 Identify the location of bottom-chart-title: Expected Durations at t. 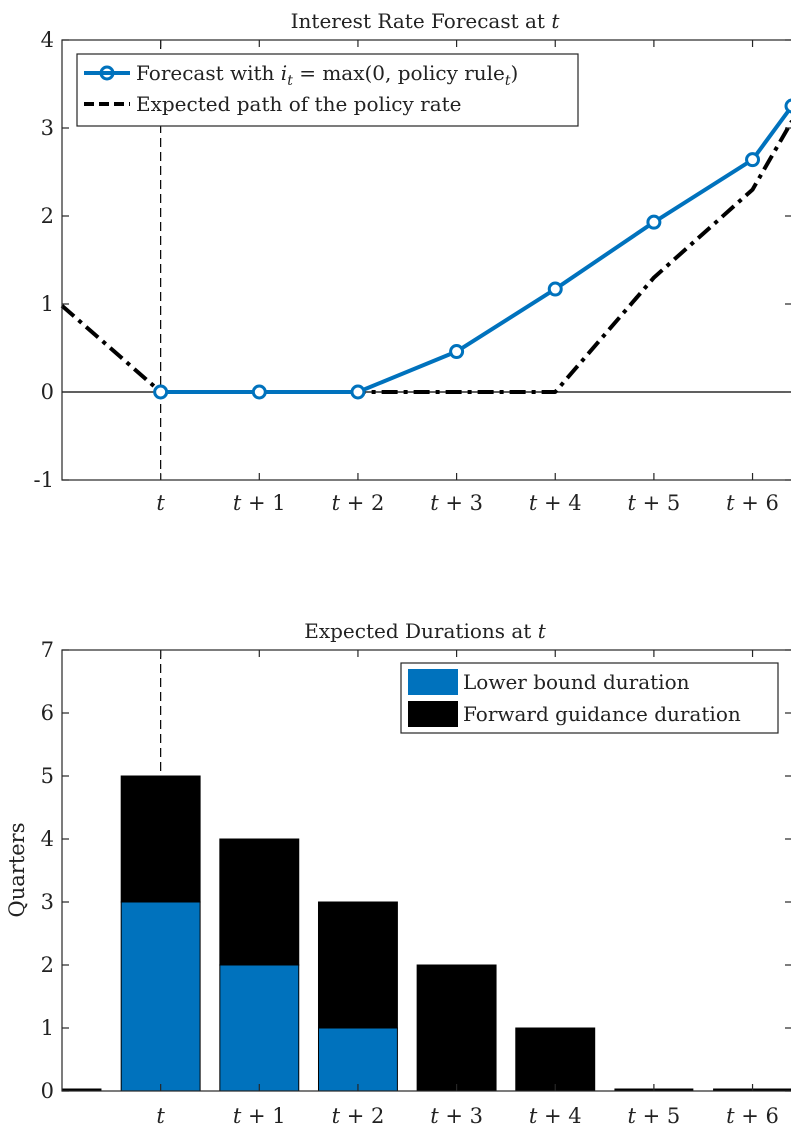
(425, 631).